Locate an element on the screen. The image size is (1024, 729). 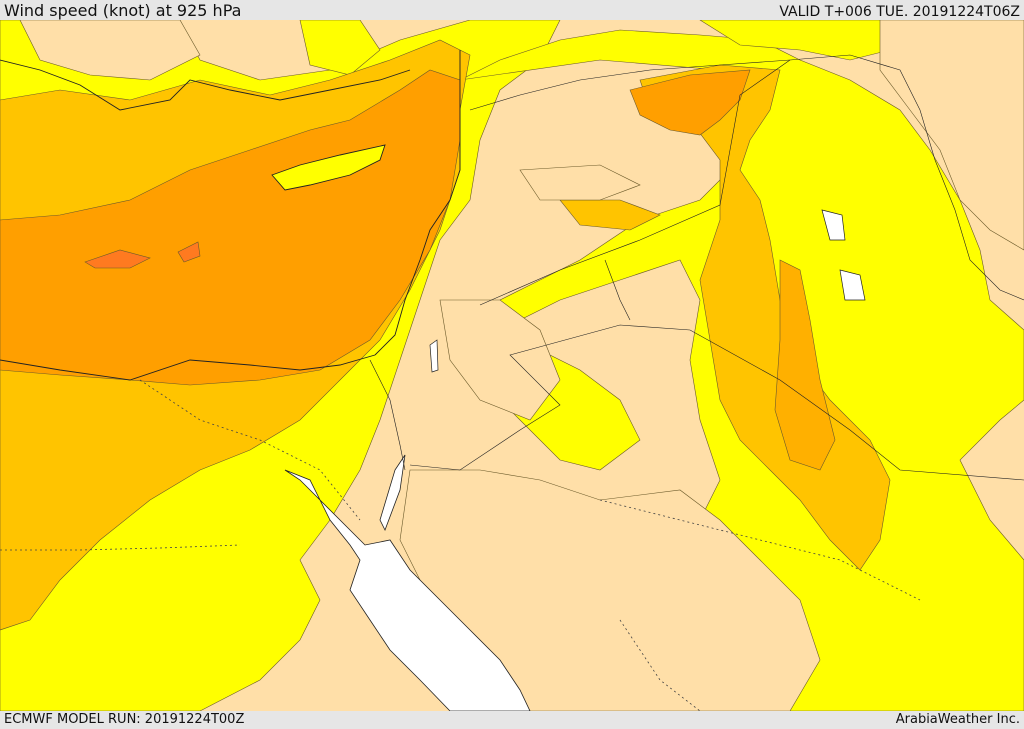
gulf-of-aqaba is located at coordinates (392, 492).